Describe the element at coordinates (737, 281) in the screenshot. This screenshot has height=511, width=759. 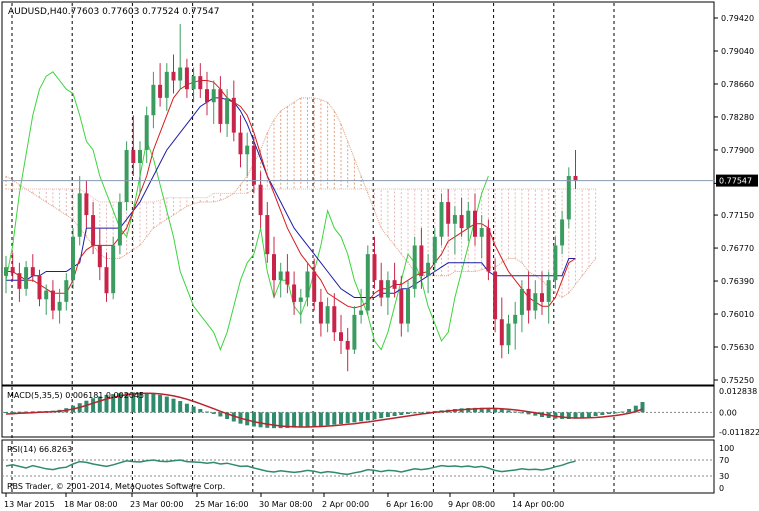
I see `price-tick-label: 0.76390` at that location.